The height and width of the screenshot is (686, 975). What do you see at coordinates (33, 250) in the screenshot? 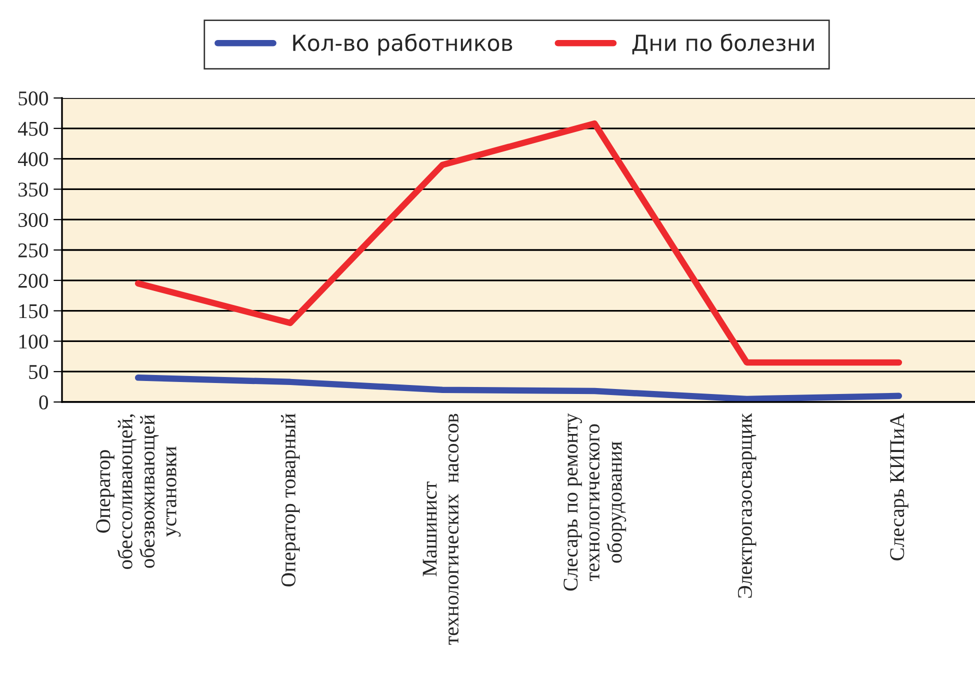
I see `y-tick-label: 250` at bounding box center [33, 250].